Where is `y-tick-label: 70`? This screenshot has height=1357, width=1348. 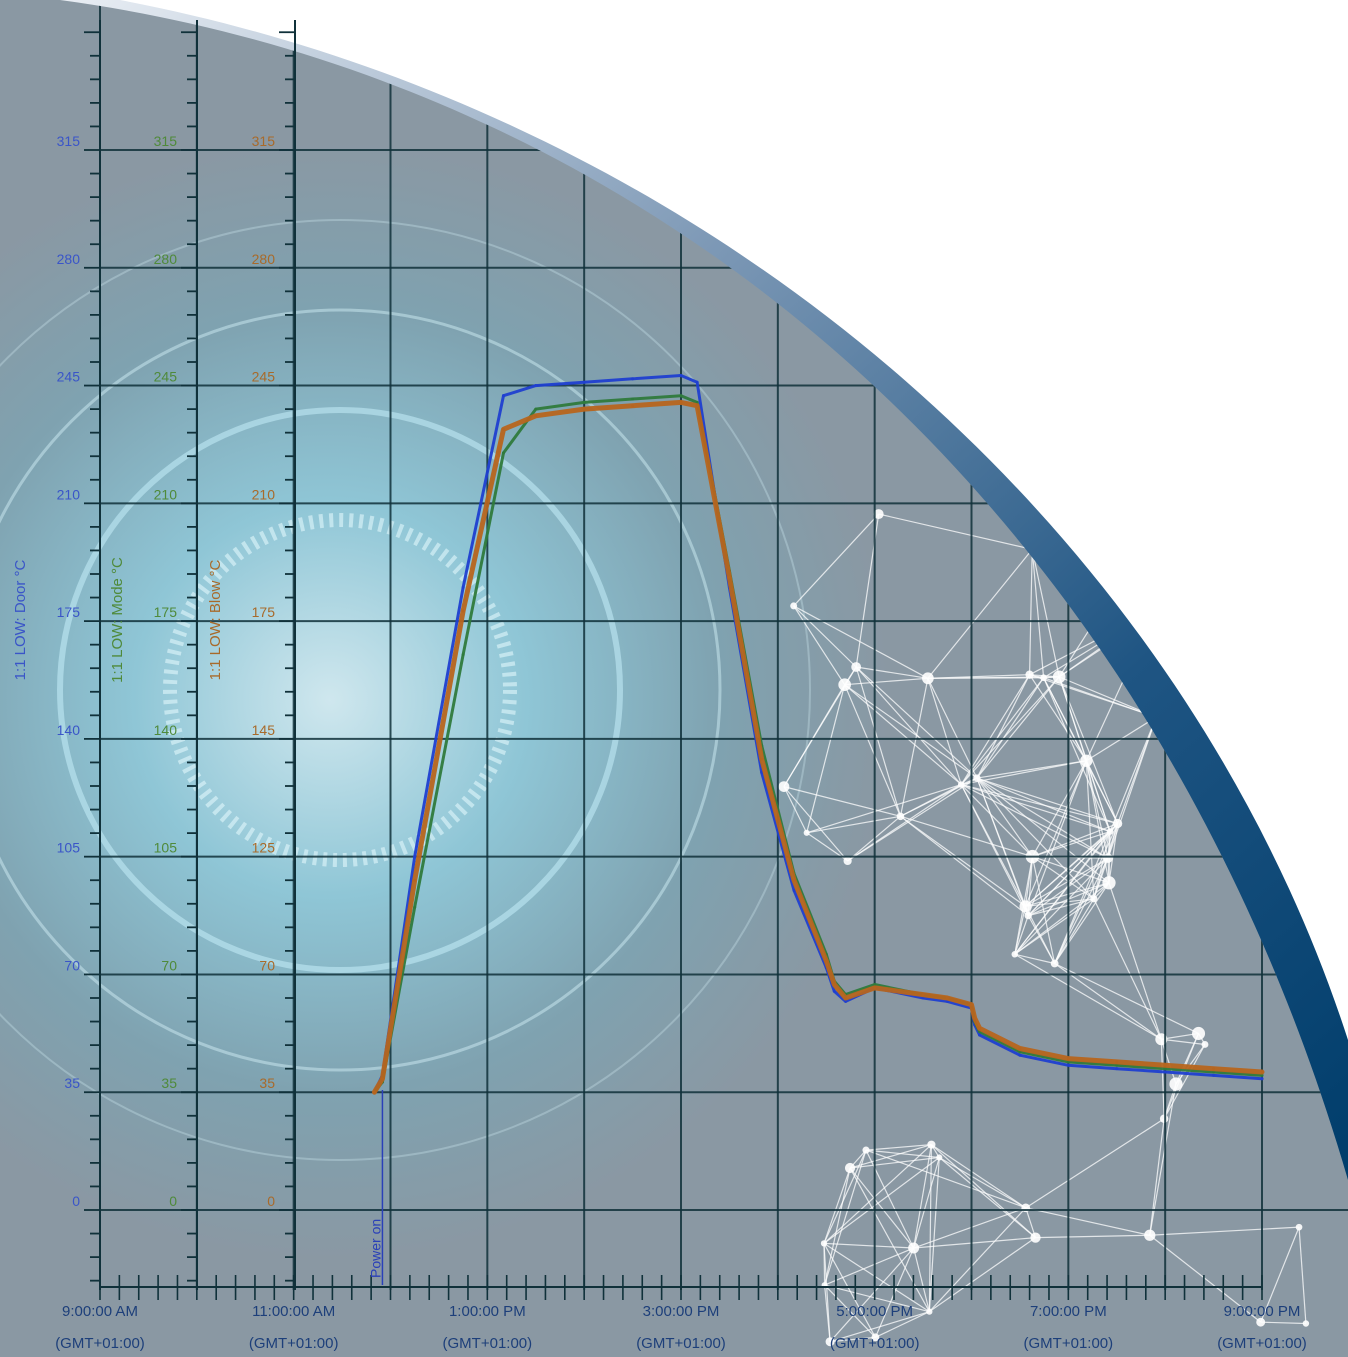 y-tick-label: 70 is located at coordinates (169, 965).